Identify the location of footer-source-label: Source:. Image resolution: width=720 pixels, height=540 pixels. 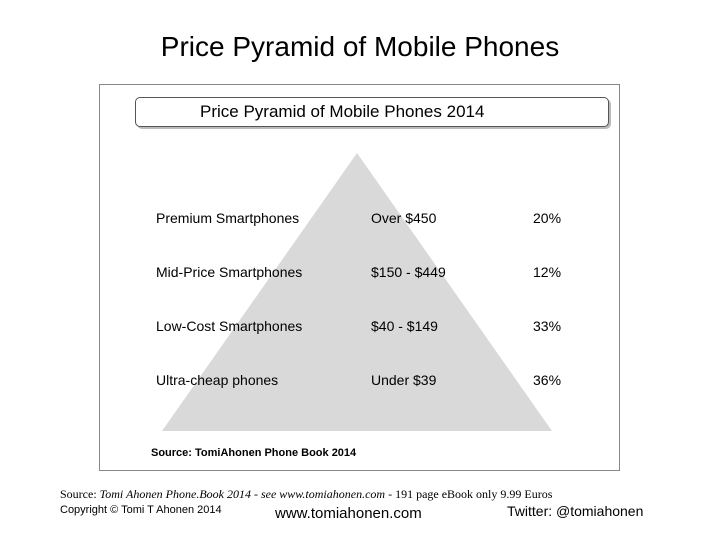
(78, 494).